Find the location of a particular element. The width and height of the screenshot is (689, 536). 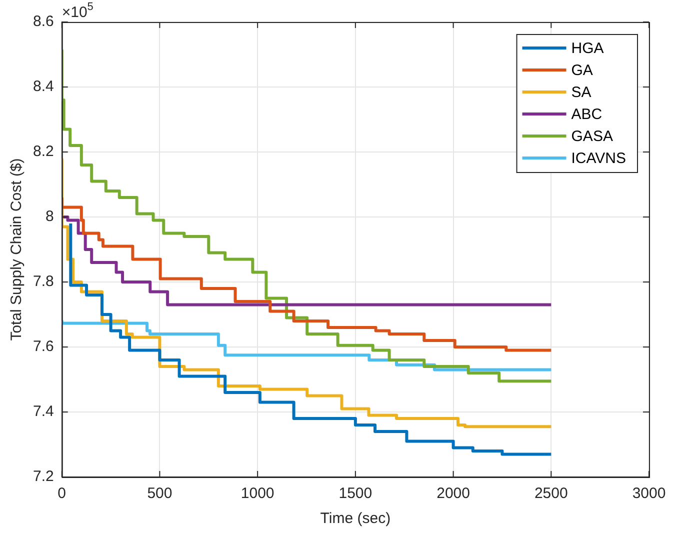

legend-label: ABC is located at coordinates (586, 115).